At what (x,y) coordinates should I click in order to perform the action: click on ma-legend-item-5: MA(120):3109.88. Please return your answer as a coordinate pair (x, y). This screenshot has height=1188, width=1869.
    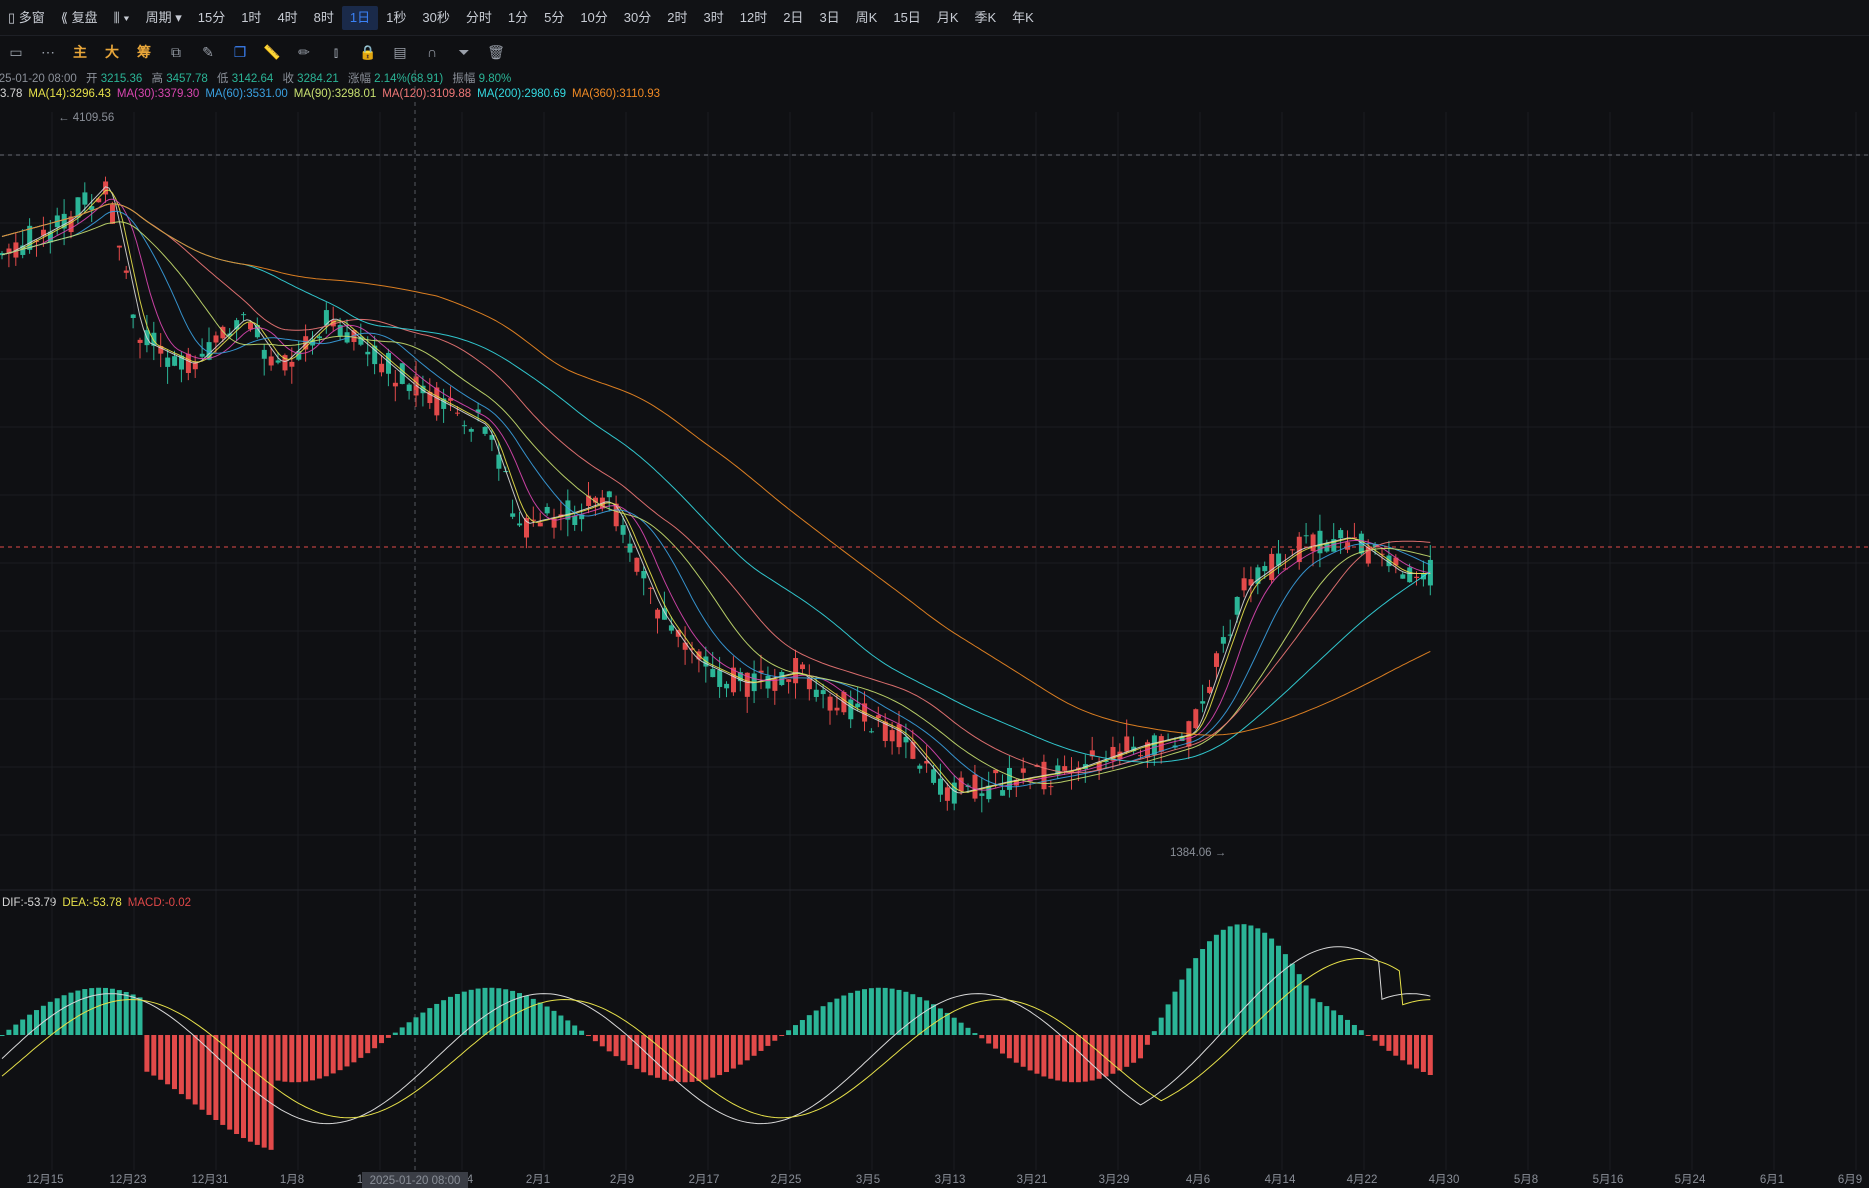
    Looking at the image, I should click on (427, 94).